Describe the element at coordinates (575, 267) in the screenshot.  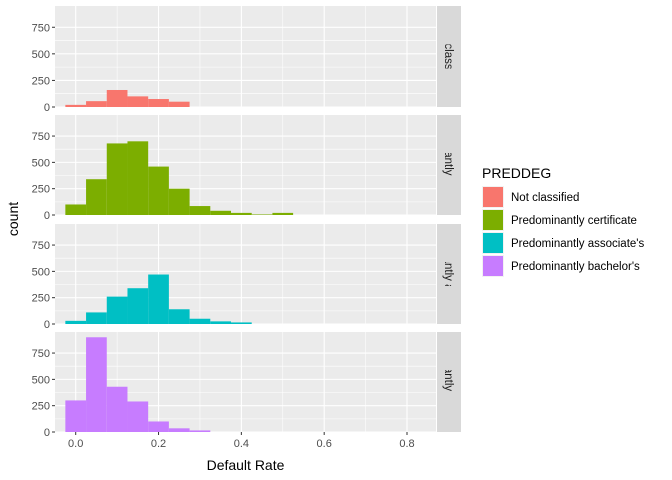
I see `legend-label: Predominantly bachelor's` at that location.